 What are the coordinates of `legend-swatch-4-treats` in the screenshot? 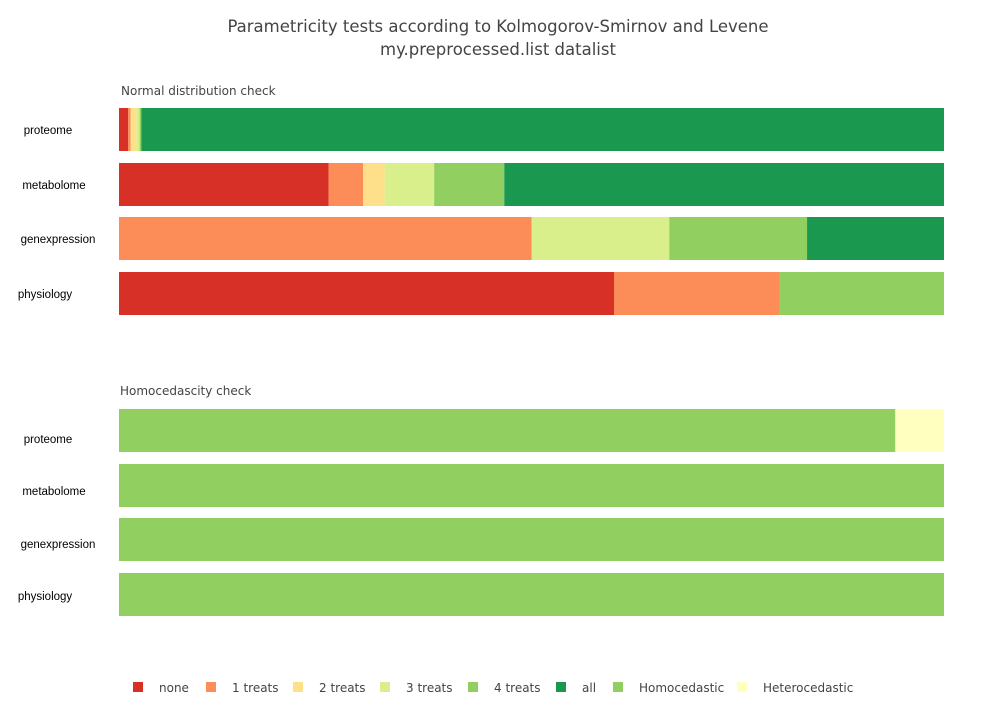 It's located at (473, 687).